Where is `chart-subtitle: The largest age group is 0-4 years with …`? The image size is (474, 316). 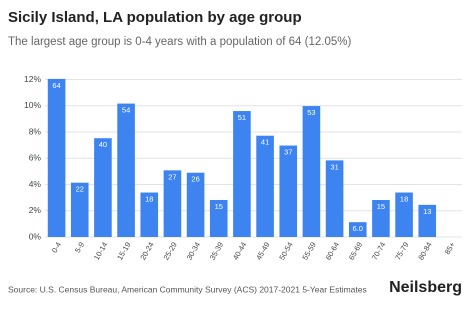 chart-subtitle: The largest age group is 0-4 years with … is located at coordinates (179, 42).